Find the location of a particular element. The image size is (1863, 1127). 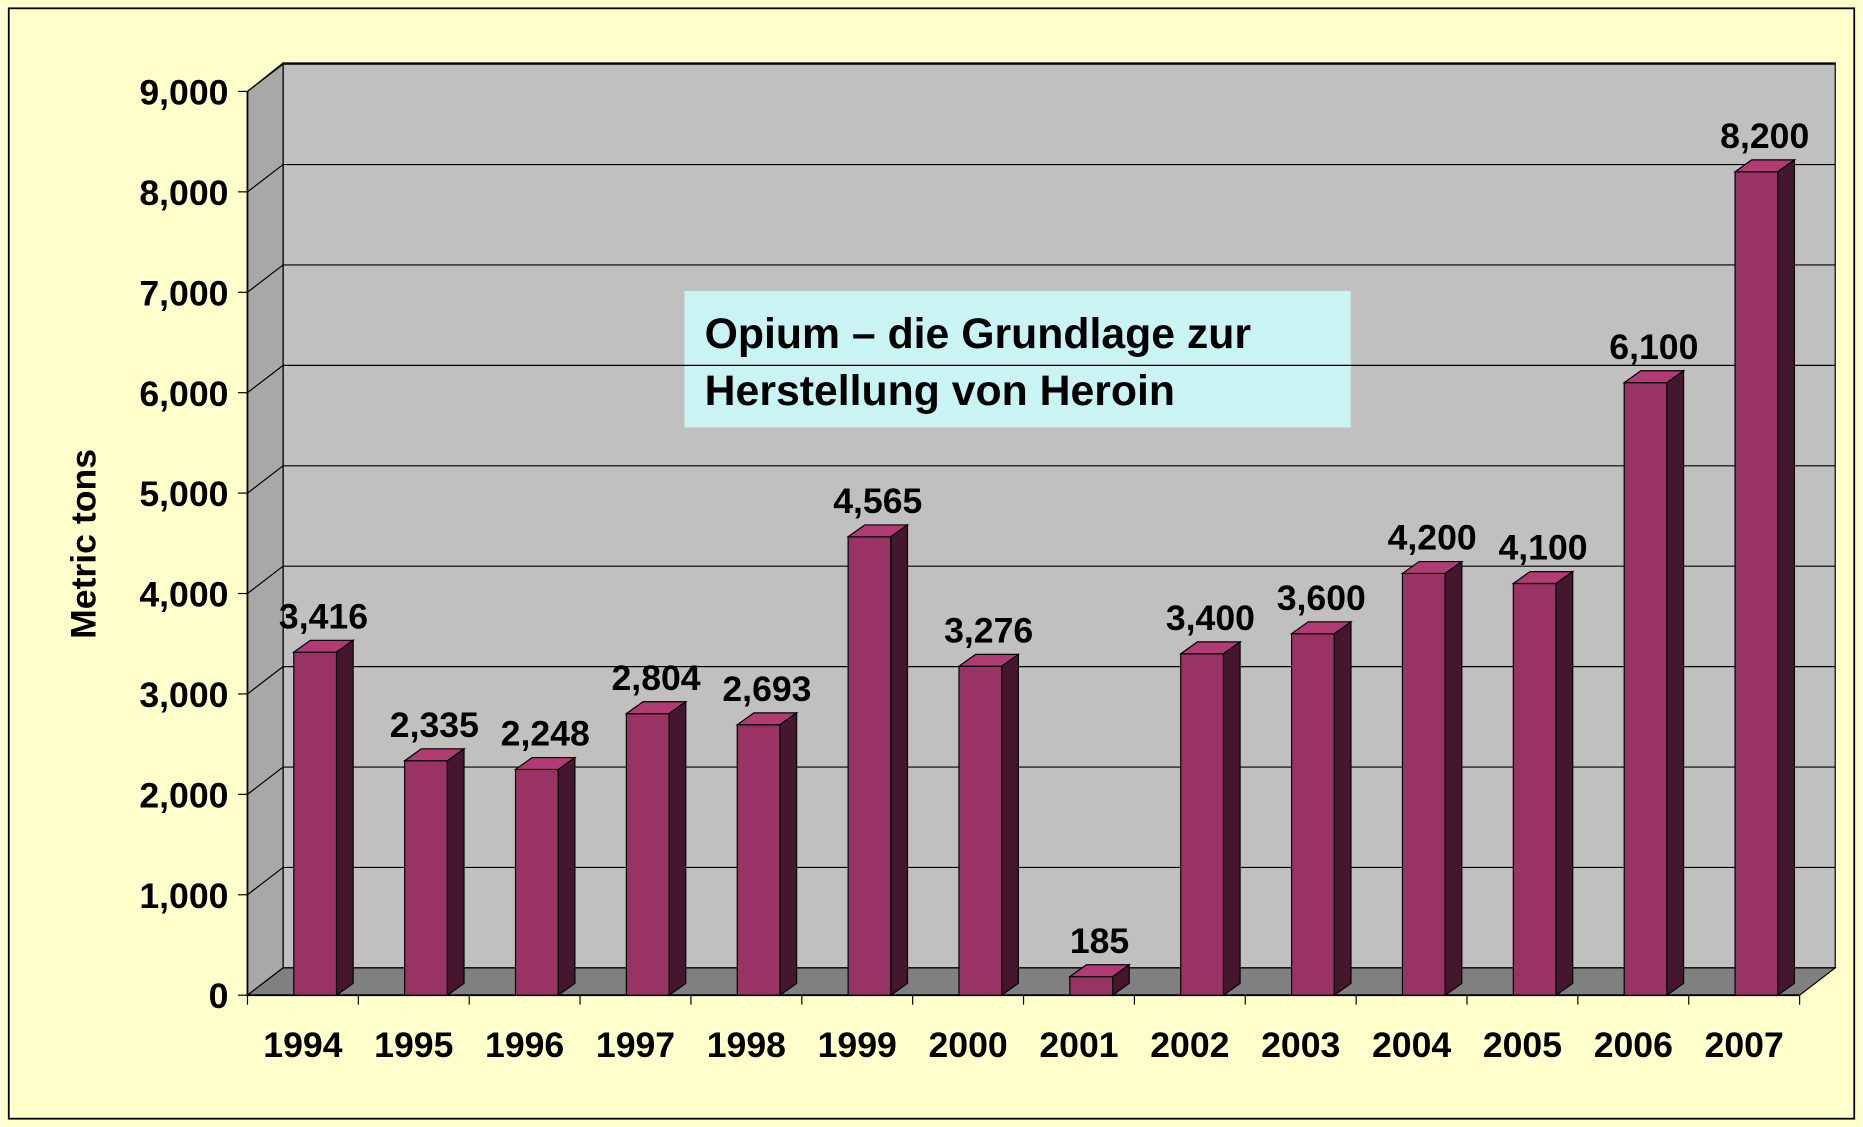

x-tick-label: 1998 is located at coordinates (746, 1045).